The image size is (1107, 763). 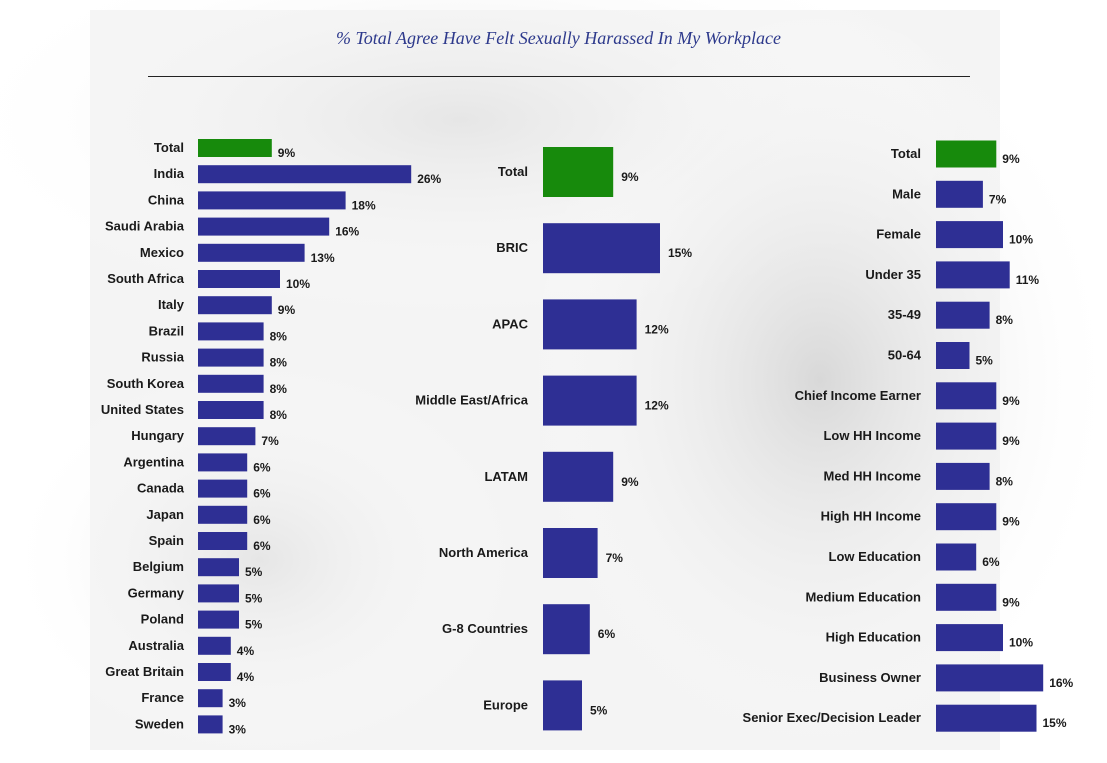 What do you see at coordinates (484, 552) in the screenshot?
I see `category-label: North America` at bounding box center [484, 552].